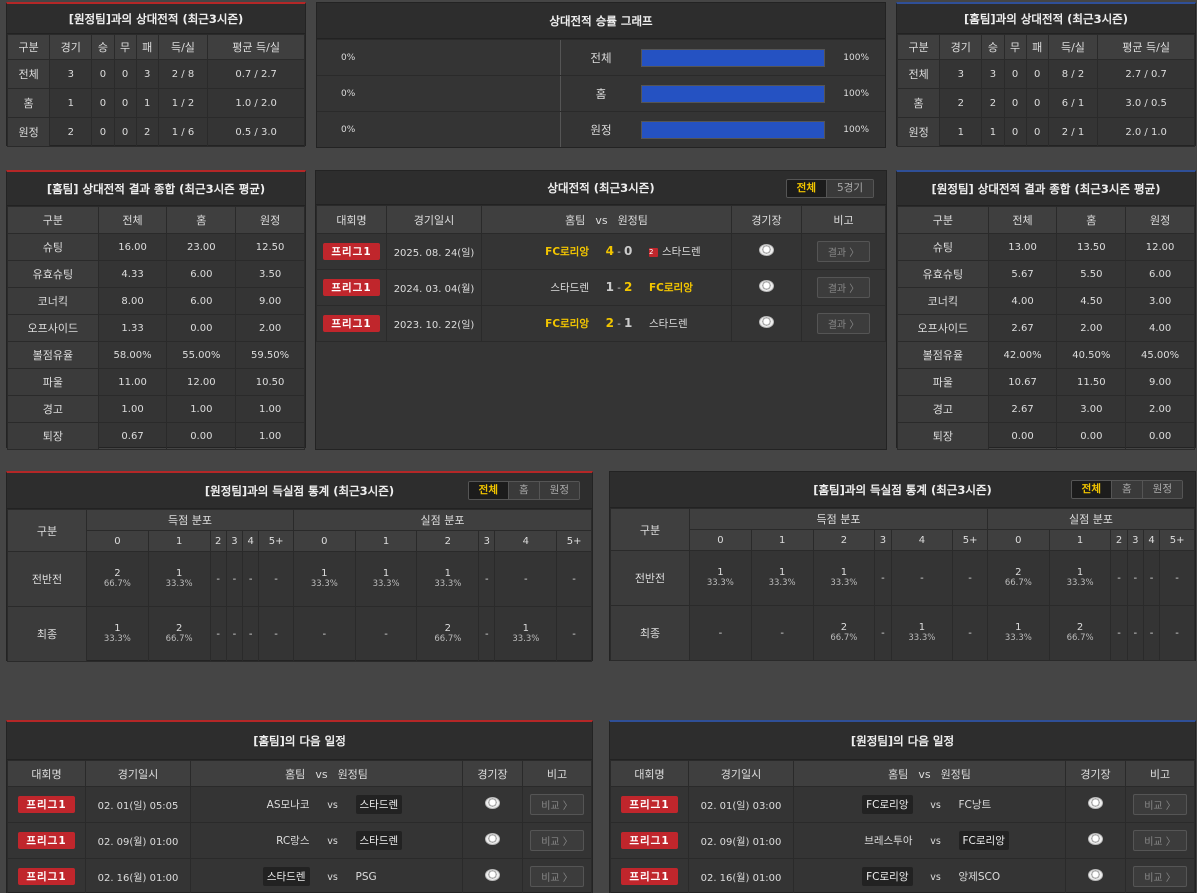  I want to click on table-cell: 10.67, so click(1022, 382).